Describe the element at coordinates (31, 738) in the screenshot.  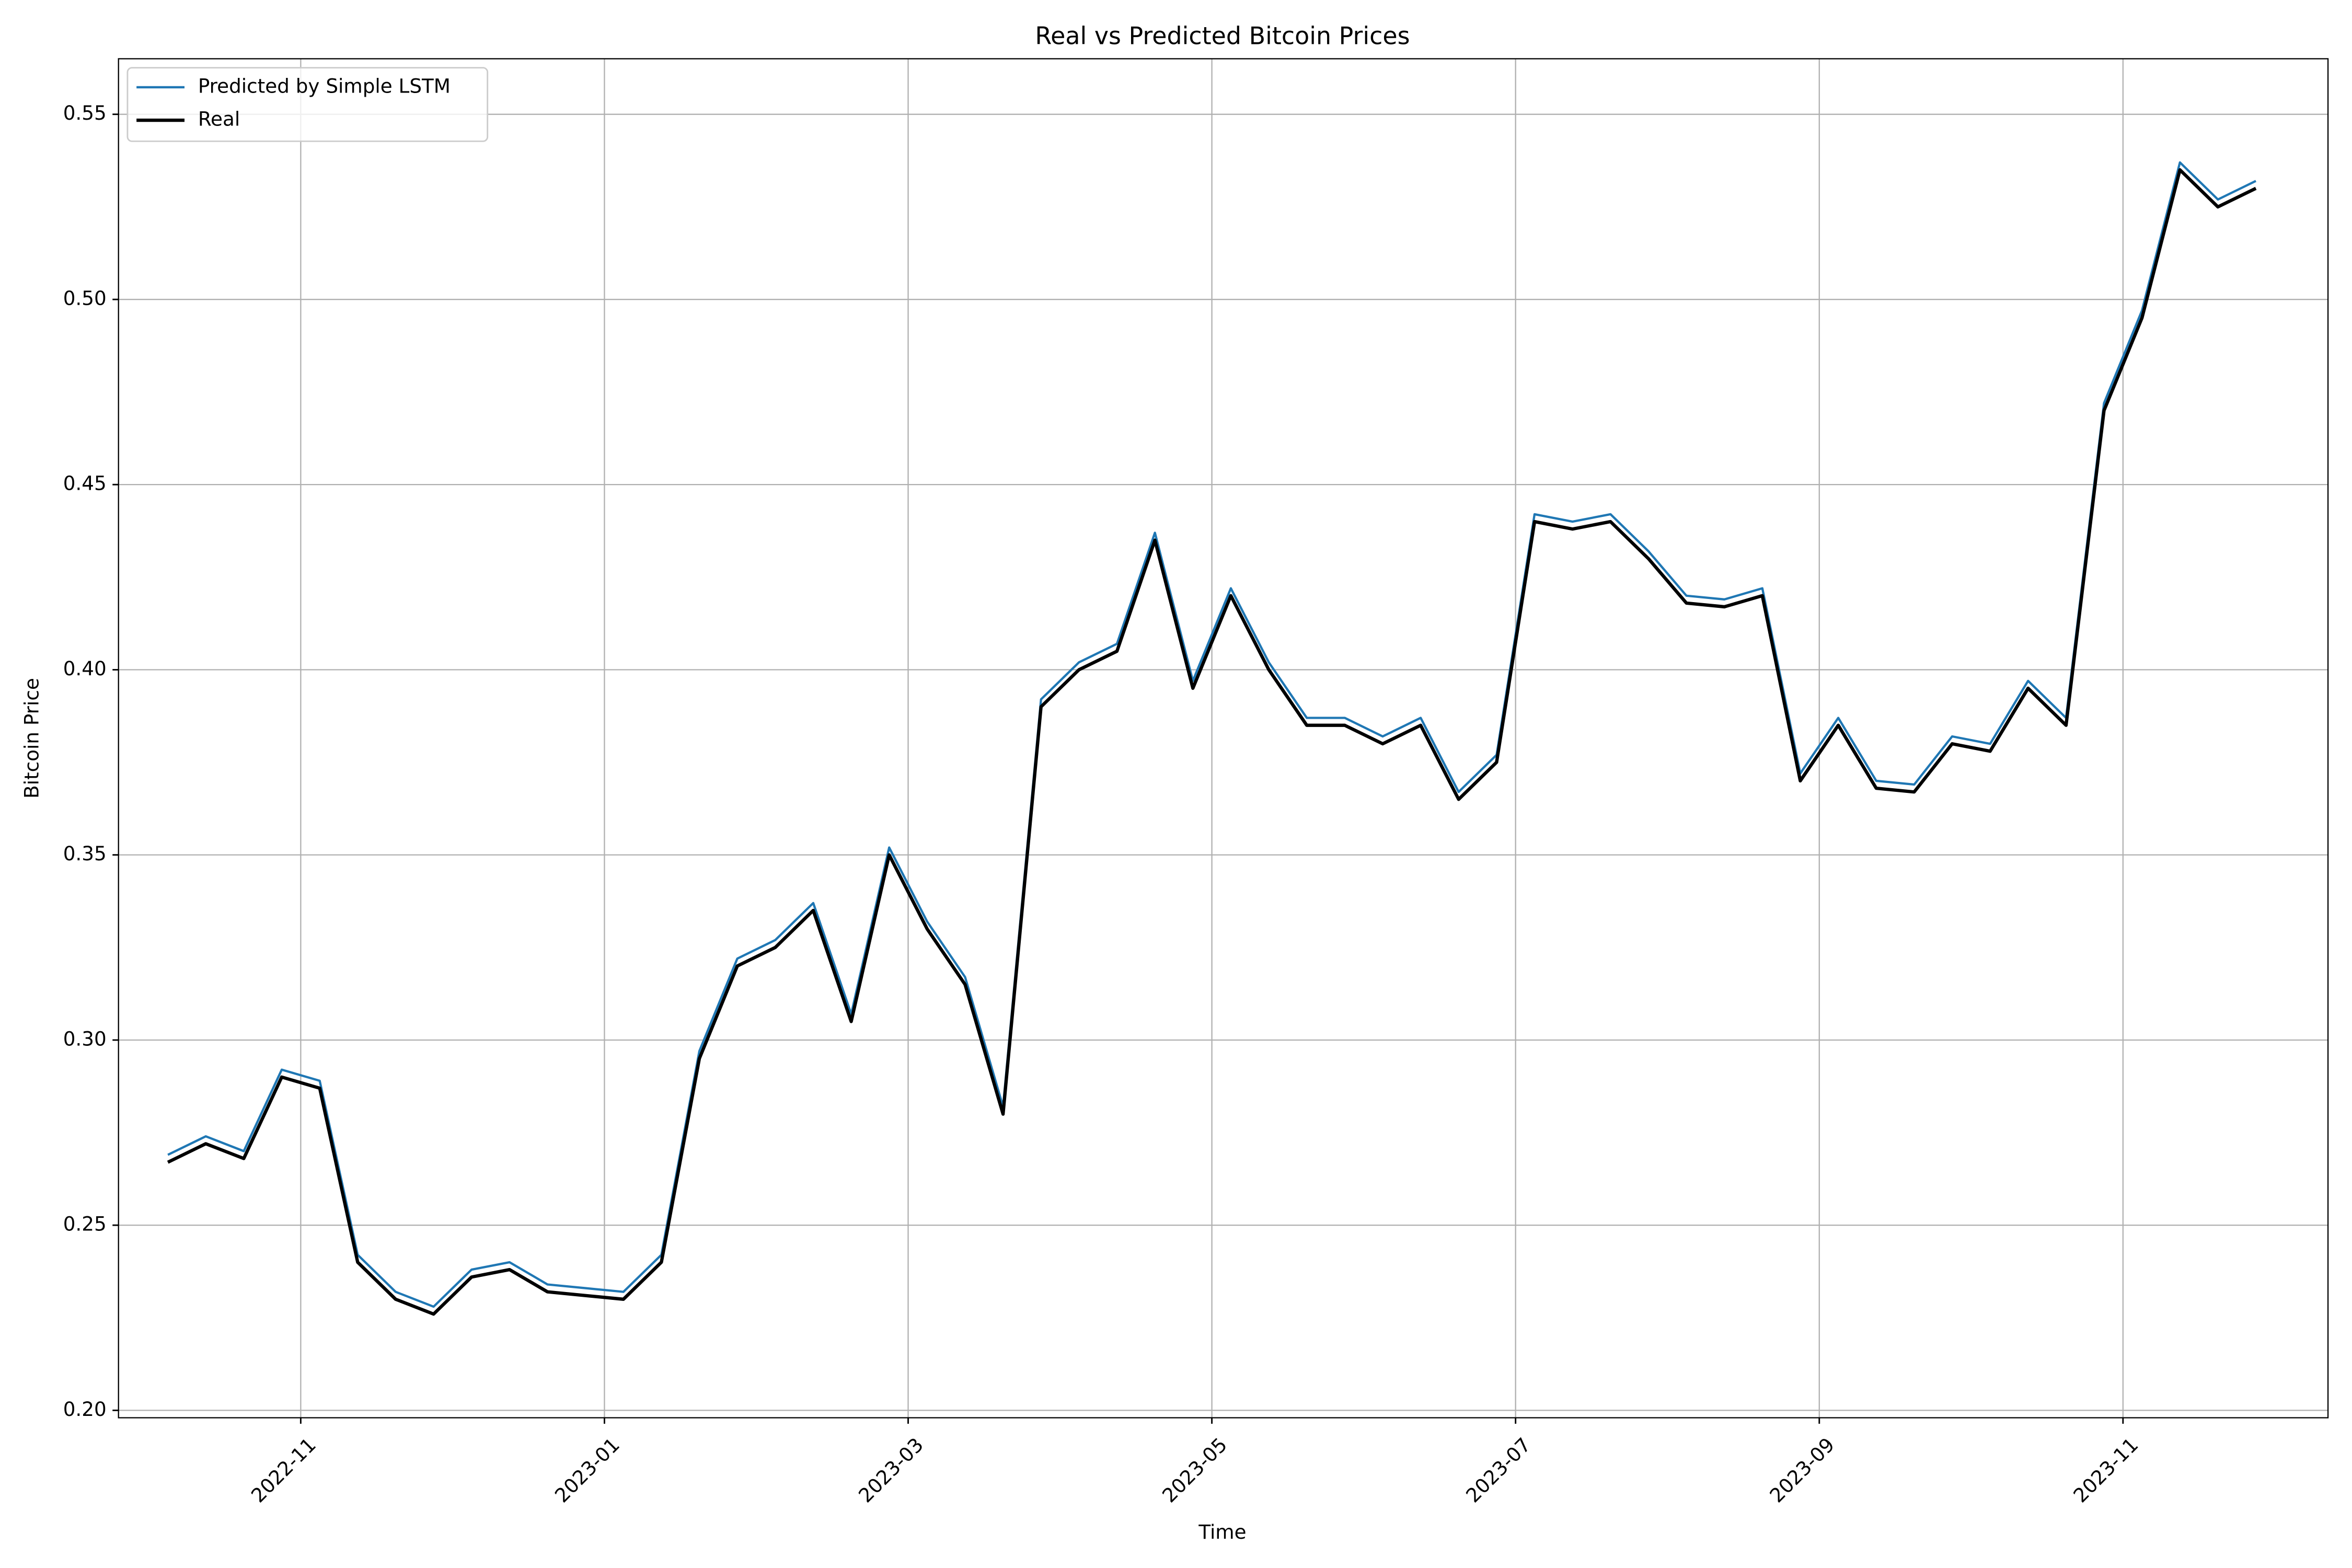
I see `y-axis-label: Bitcoin Price` at that location.